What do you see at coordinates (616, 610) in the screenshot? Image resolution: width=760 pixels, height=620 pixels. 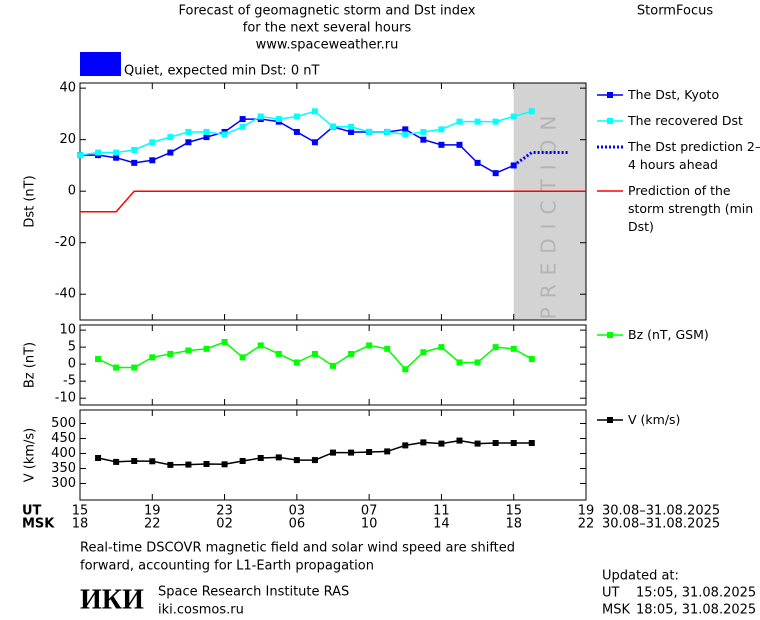 I see `updated-label: MSK` at bounding box center [616, 610].